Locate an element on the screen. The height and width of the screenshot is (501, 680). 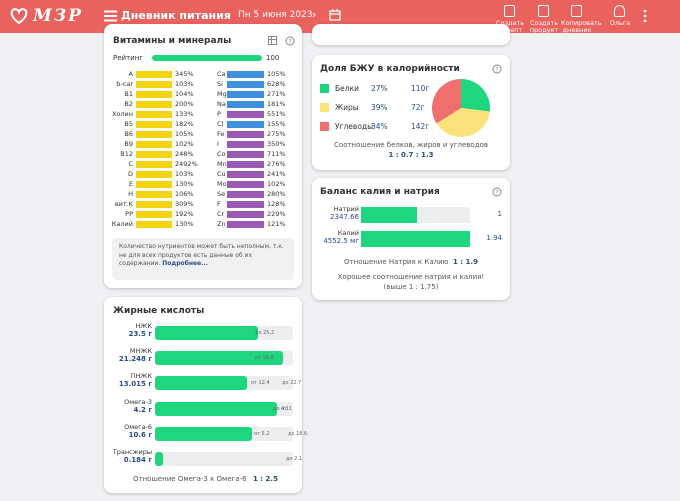
acid-to: до 4.1 is located at coordinates (281, 408).